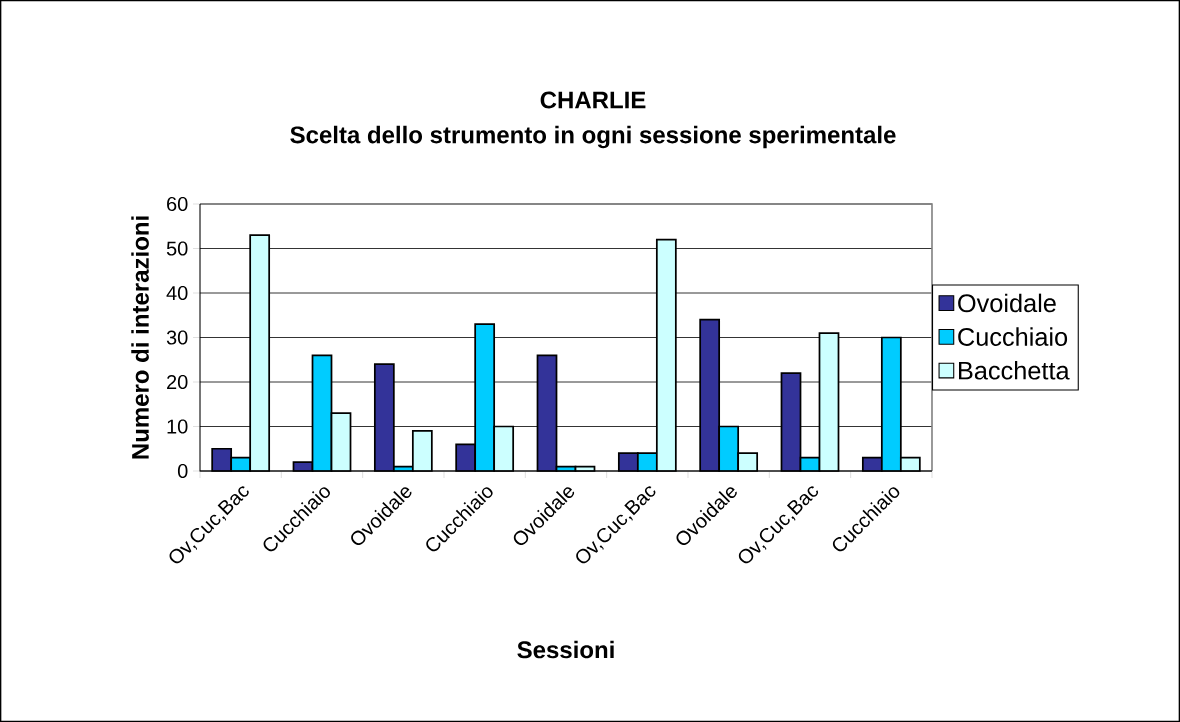  What do you see at coordinates (1014, 370) in the screenshot?
I see `legend-label: Bacchetta` at bounding box center [1014, 370].